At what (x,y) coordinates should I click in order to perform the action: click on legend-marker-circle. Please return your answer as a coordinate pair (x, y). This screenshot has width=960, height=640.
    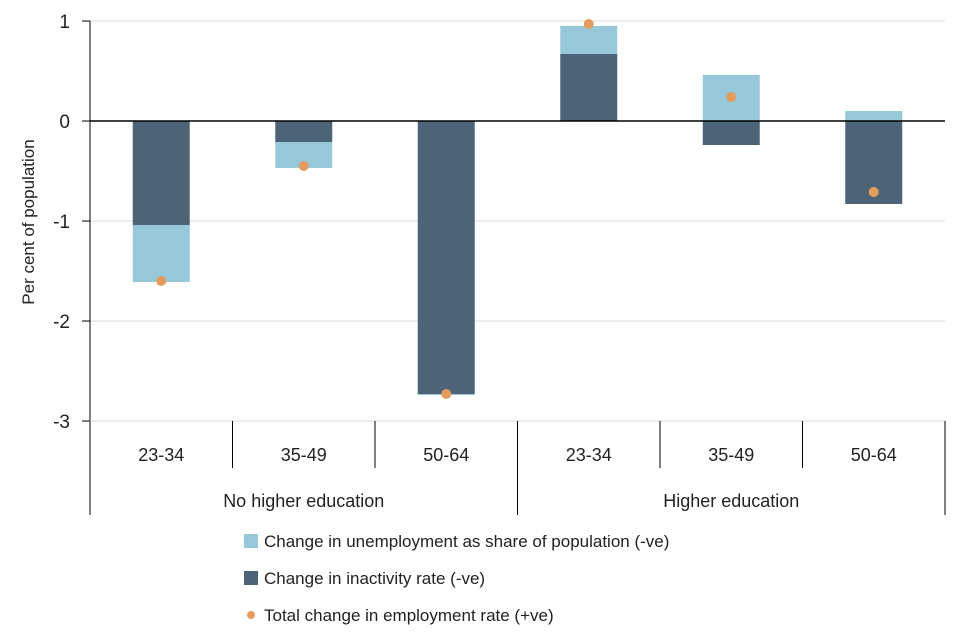
    Looking at the image, I should click on (251, 615).